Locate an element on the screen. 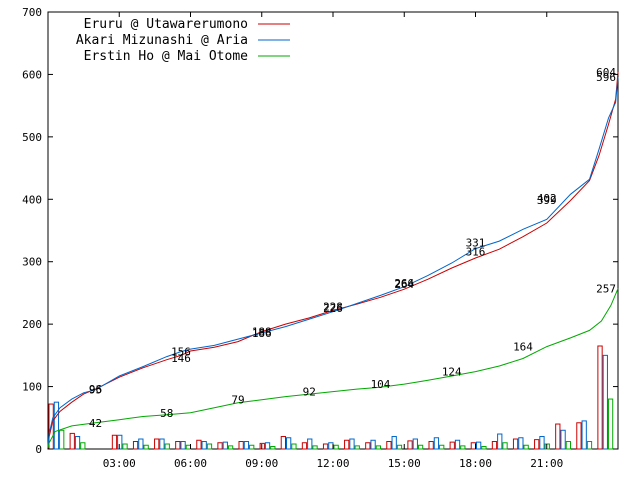  data-label: 146 is located at coordinates (181, 358).